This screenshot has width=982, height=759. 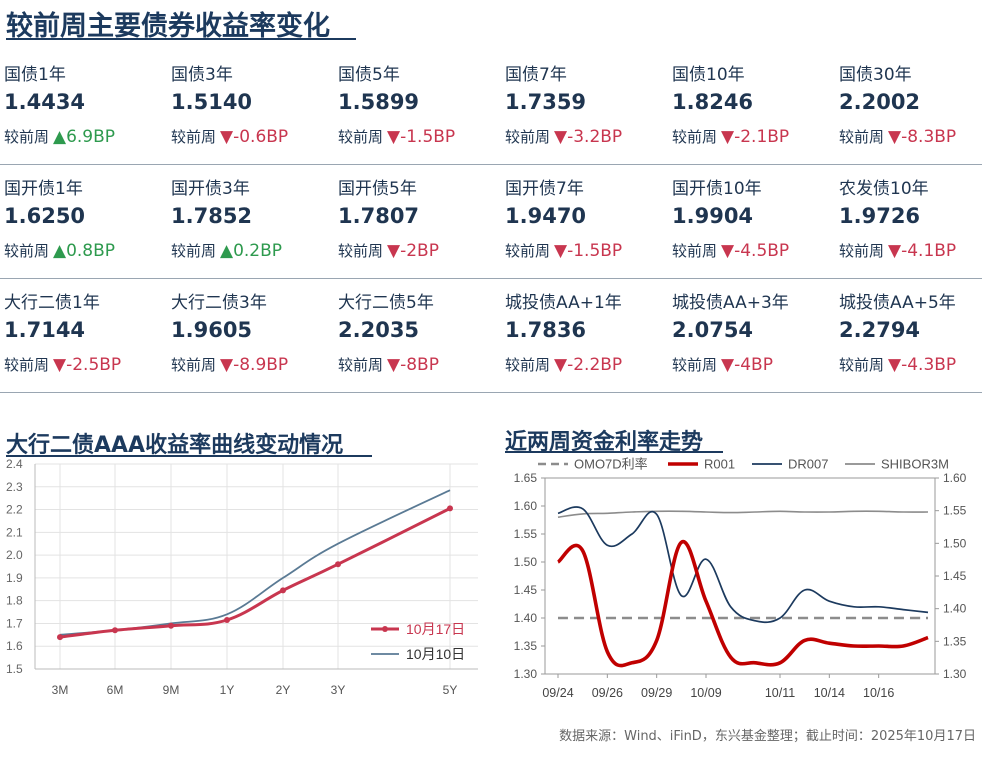 What do you see at coordinates (922, 251) in the screenshot?
I see `change-value: ▼-4.1BP` at bounding box center [922, 251].